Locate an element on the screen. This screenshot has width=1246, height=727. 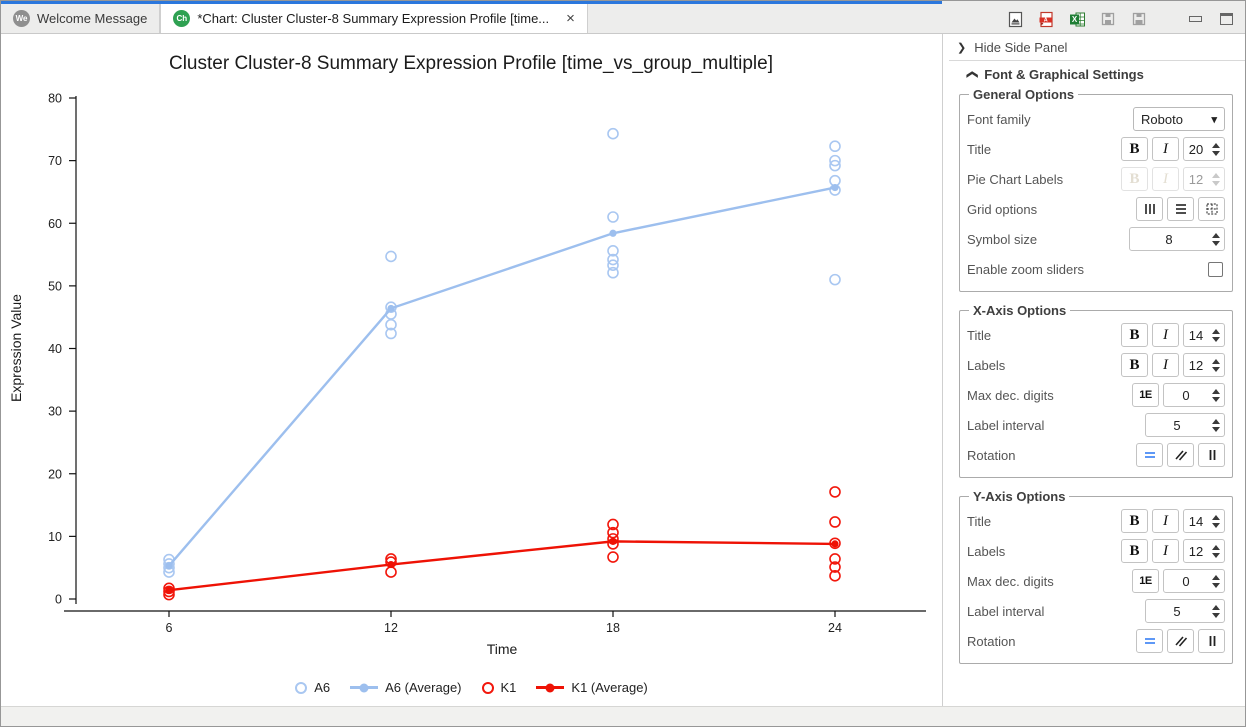
minimize-button is located at coordinates (1195, 19).